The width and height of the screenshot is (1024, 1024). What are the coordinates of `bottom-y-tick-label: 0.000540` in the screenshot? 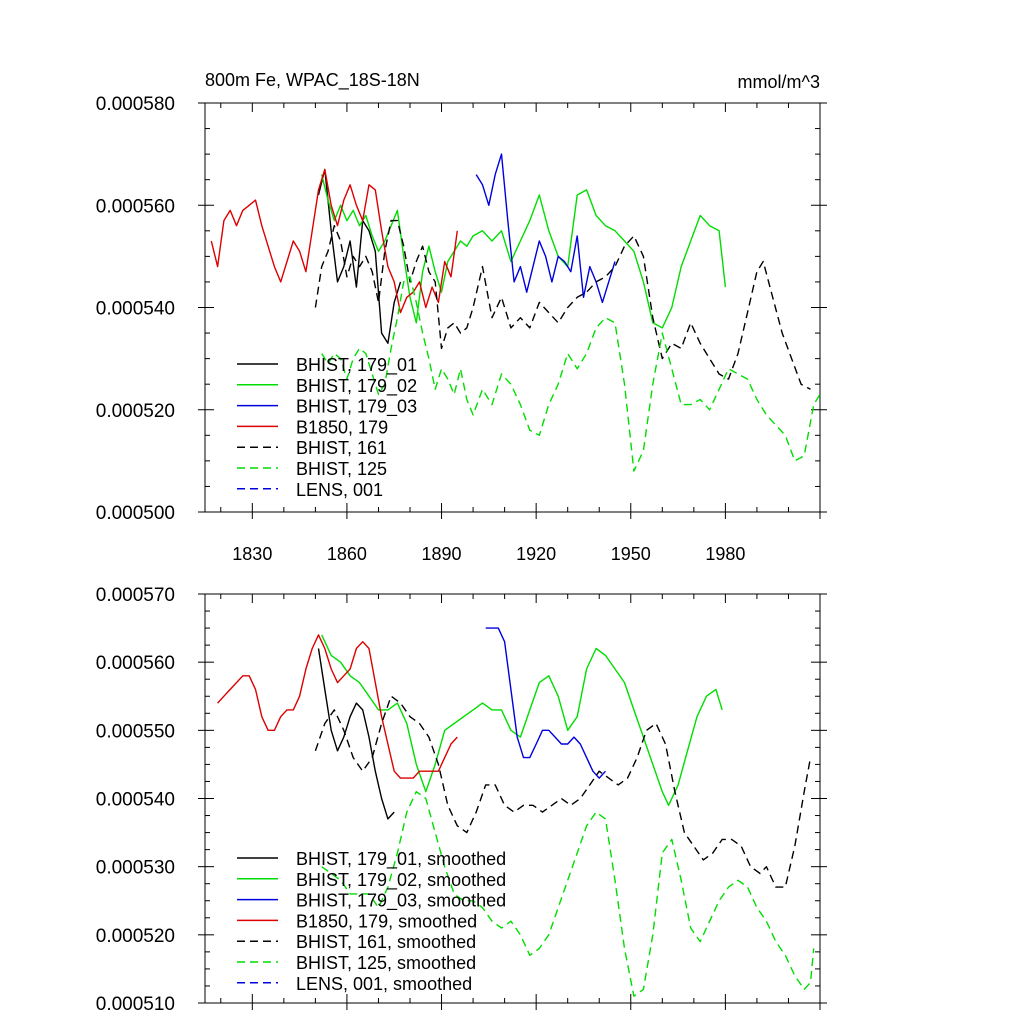 It's located at (135, 800).